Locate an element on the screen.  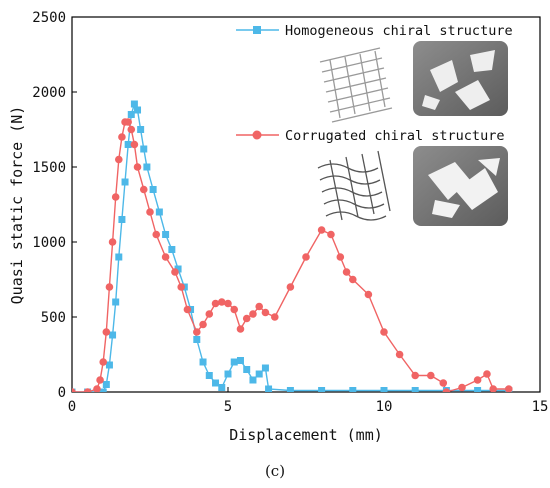
y-axis-title: Quasi static force (N) is located at coordinates (17, 205).